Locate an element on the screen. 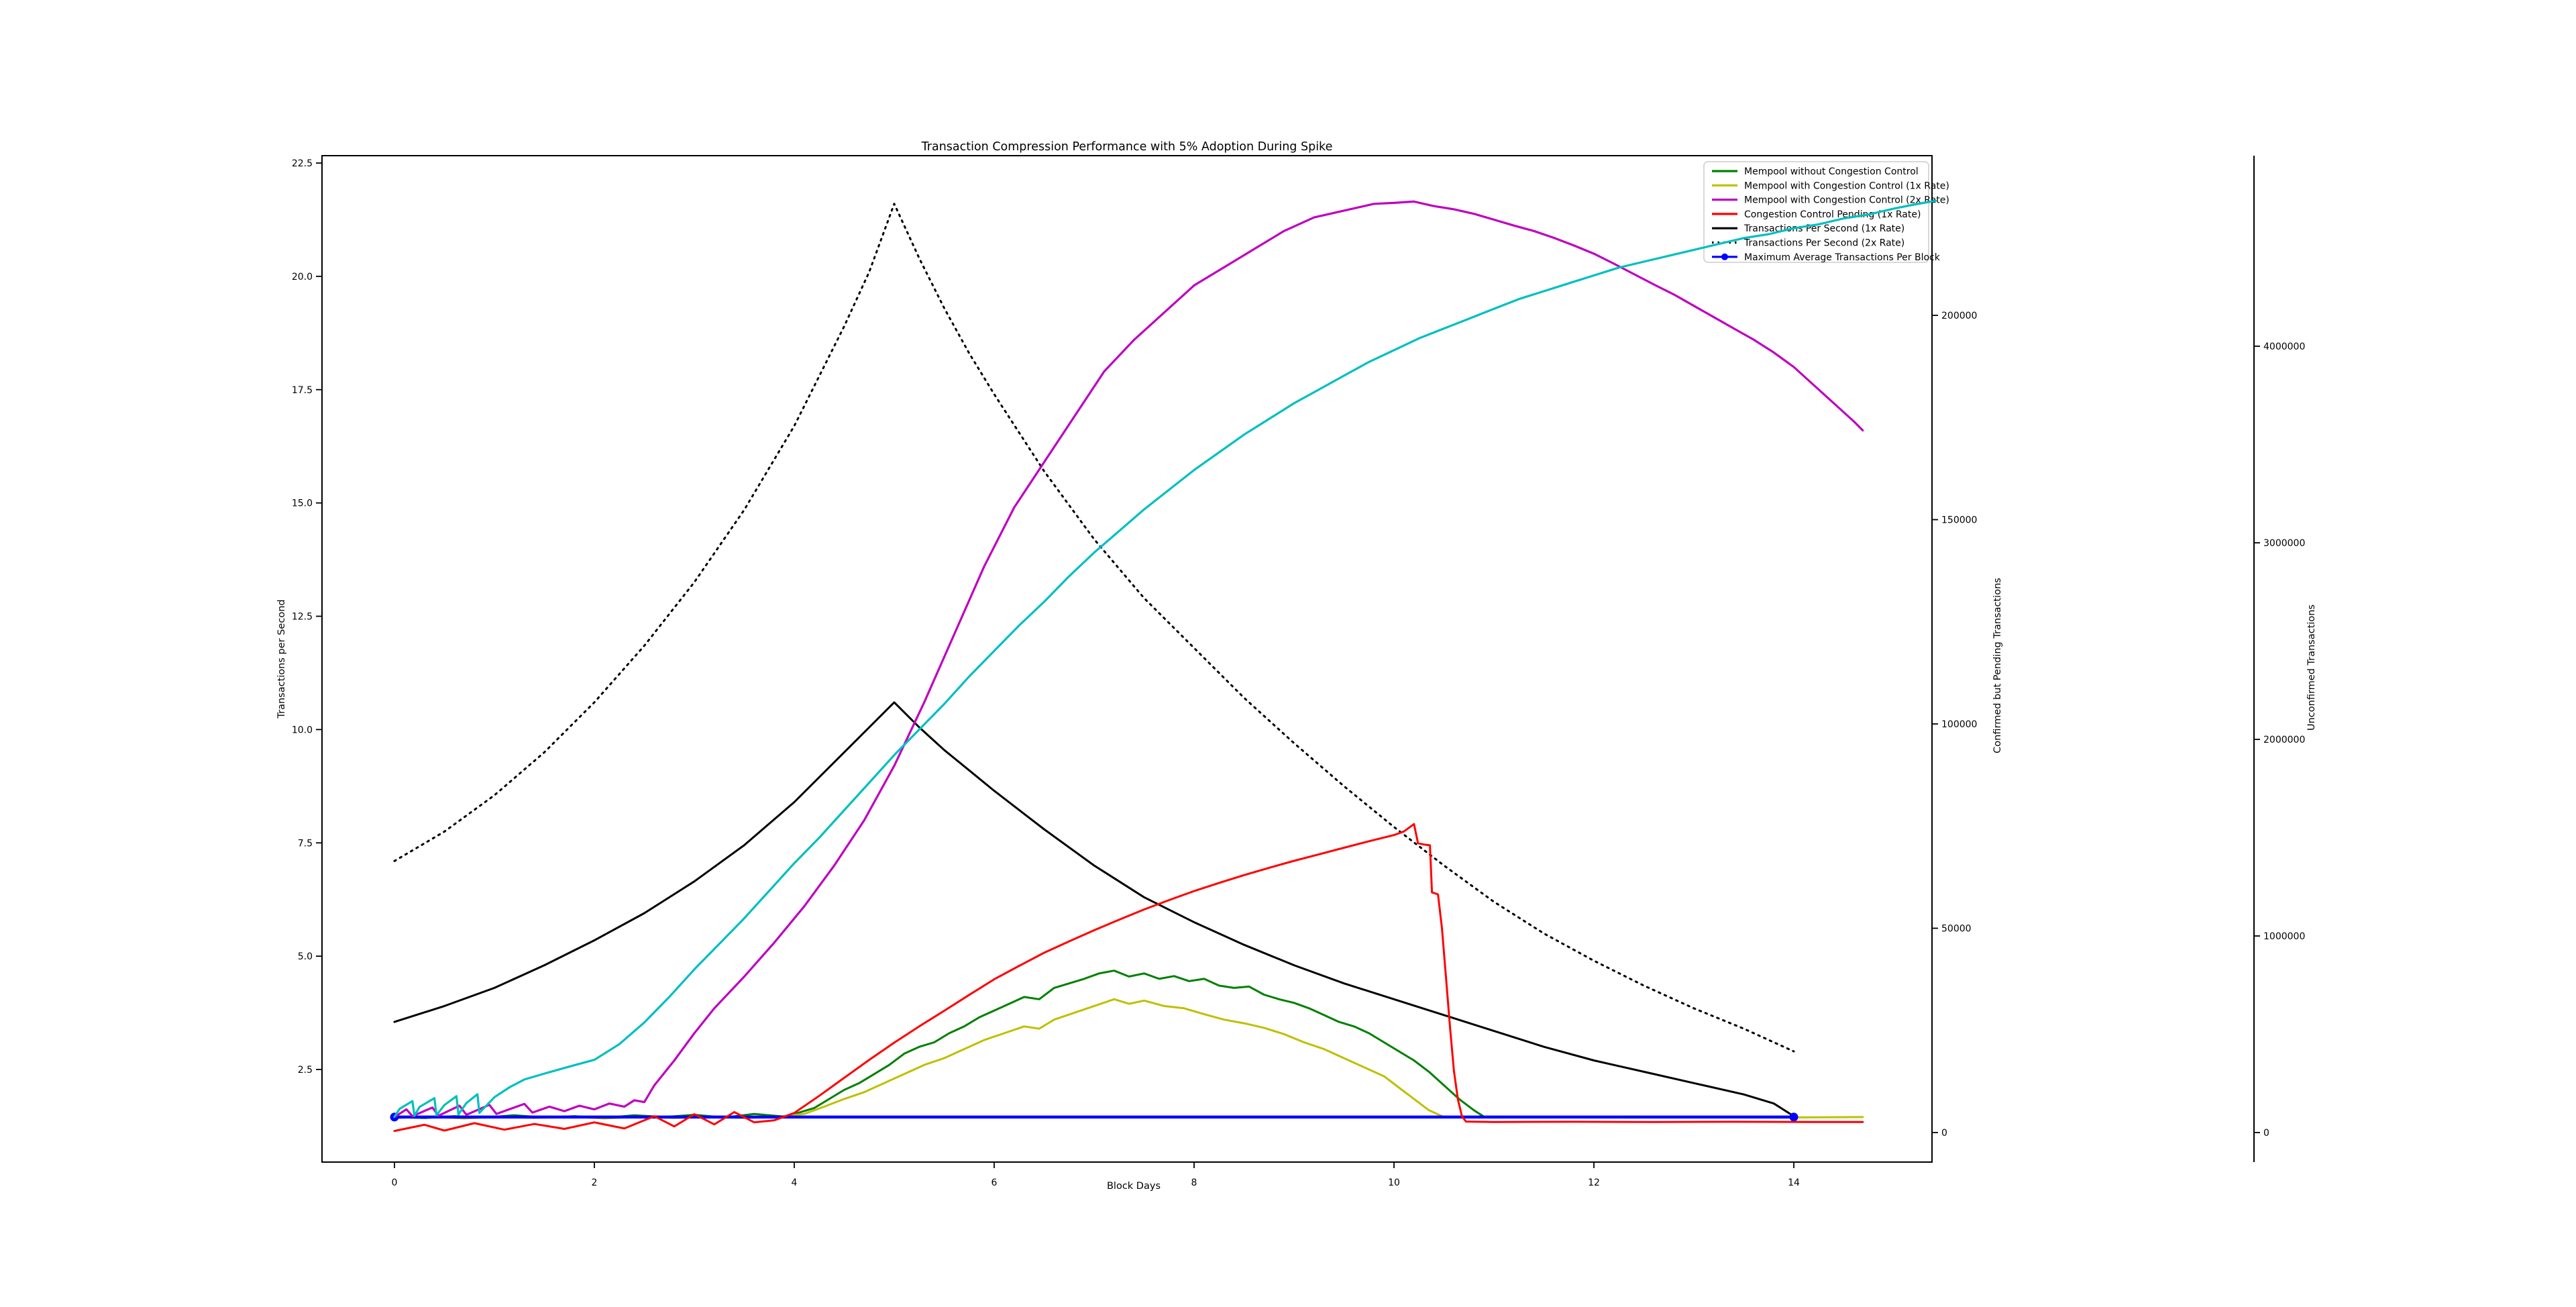 The width and height of the screenshot is (2576, 1307). legend-box is located at coordinates (1816, 212).